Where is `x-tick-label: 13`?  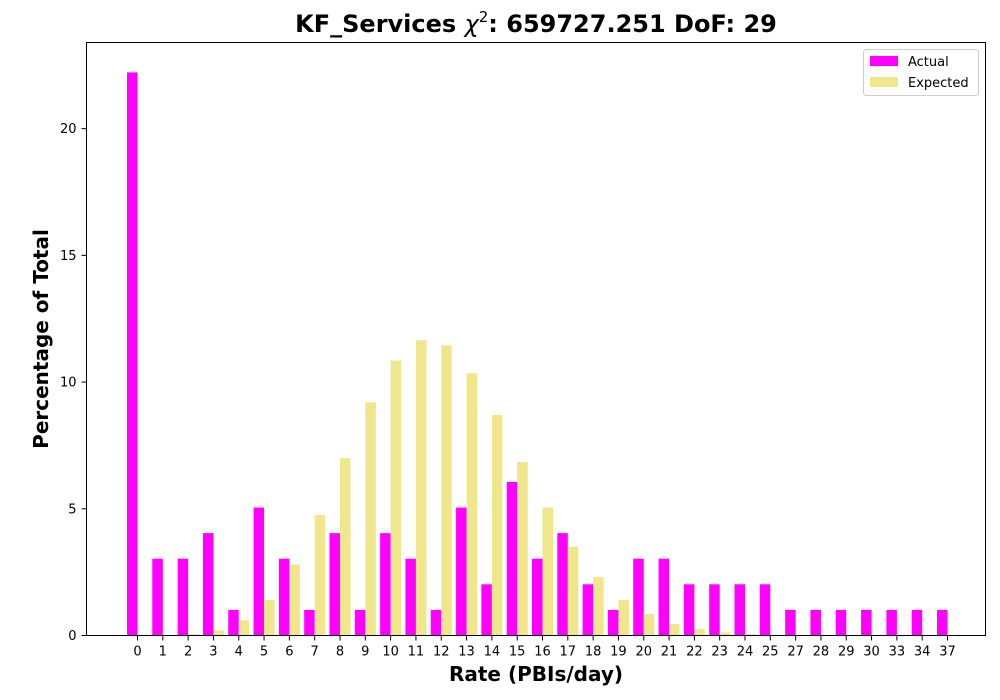
x-tick-label: 13 is located at coordinates (466, 652).